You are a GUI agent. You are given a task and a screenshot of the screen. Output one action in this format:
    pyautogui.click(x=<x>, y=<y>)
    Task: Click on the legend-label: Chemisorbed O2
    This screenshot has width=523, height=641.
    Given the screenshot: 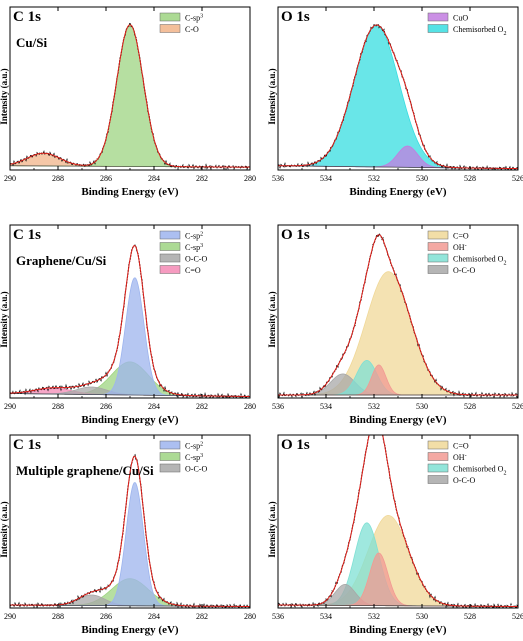 What is the action you would take?
    pyautogui.click(x=479, y=471)
    